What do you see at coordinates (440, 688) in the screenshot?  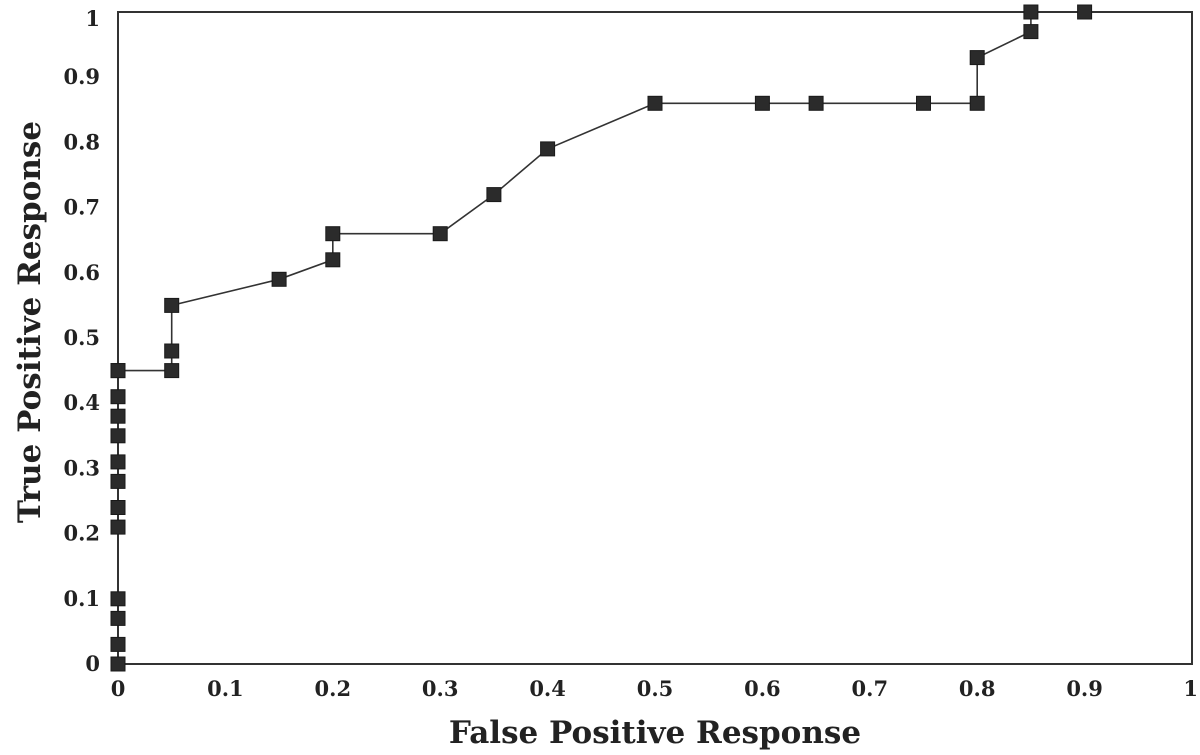 I see `x-tick-label: 0.3` at bounding box center [440, 688].